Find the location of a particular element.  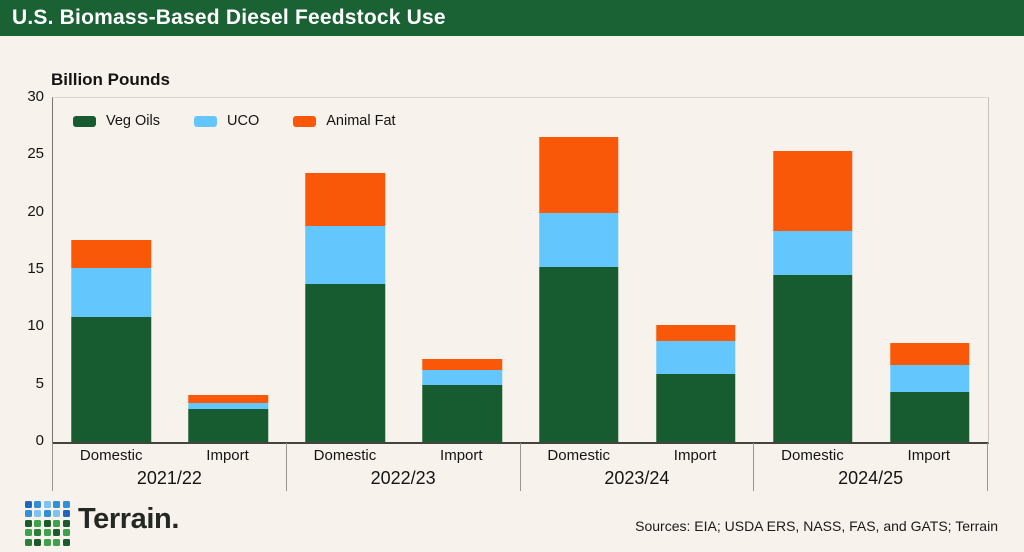

legend-label: Animal Fat is located at coordinates (361, 121).